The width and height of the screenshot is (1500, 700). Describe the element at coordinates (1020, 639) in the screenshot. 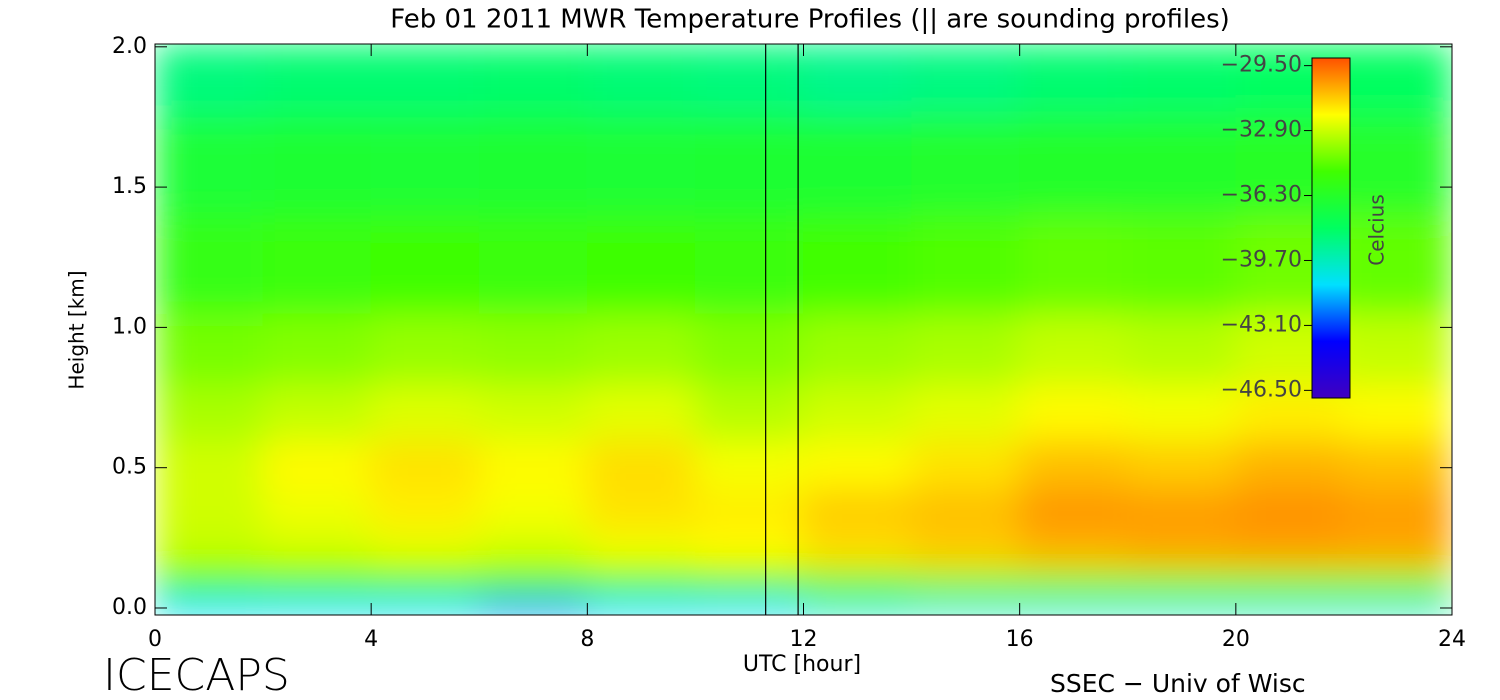

I see `x-tick-label: 16` at that location.